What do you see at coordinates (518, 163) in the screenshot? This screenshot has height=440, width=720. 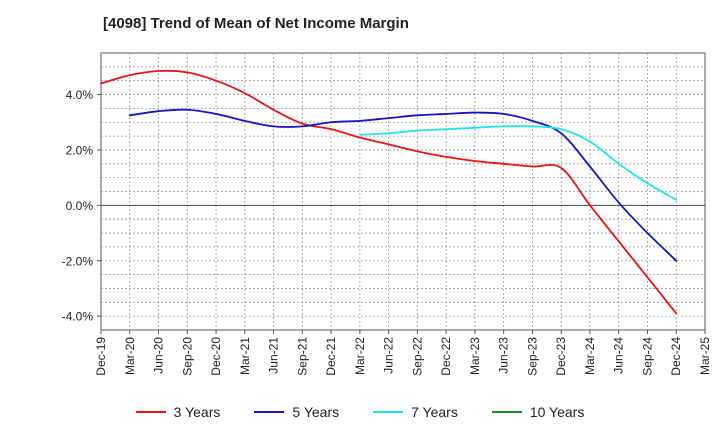 I see `series-line-7-years` at bounding box center [518, 163].